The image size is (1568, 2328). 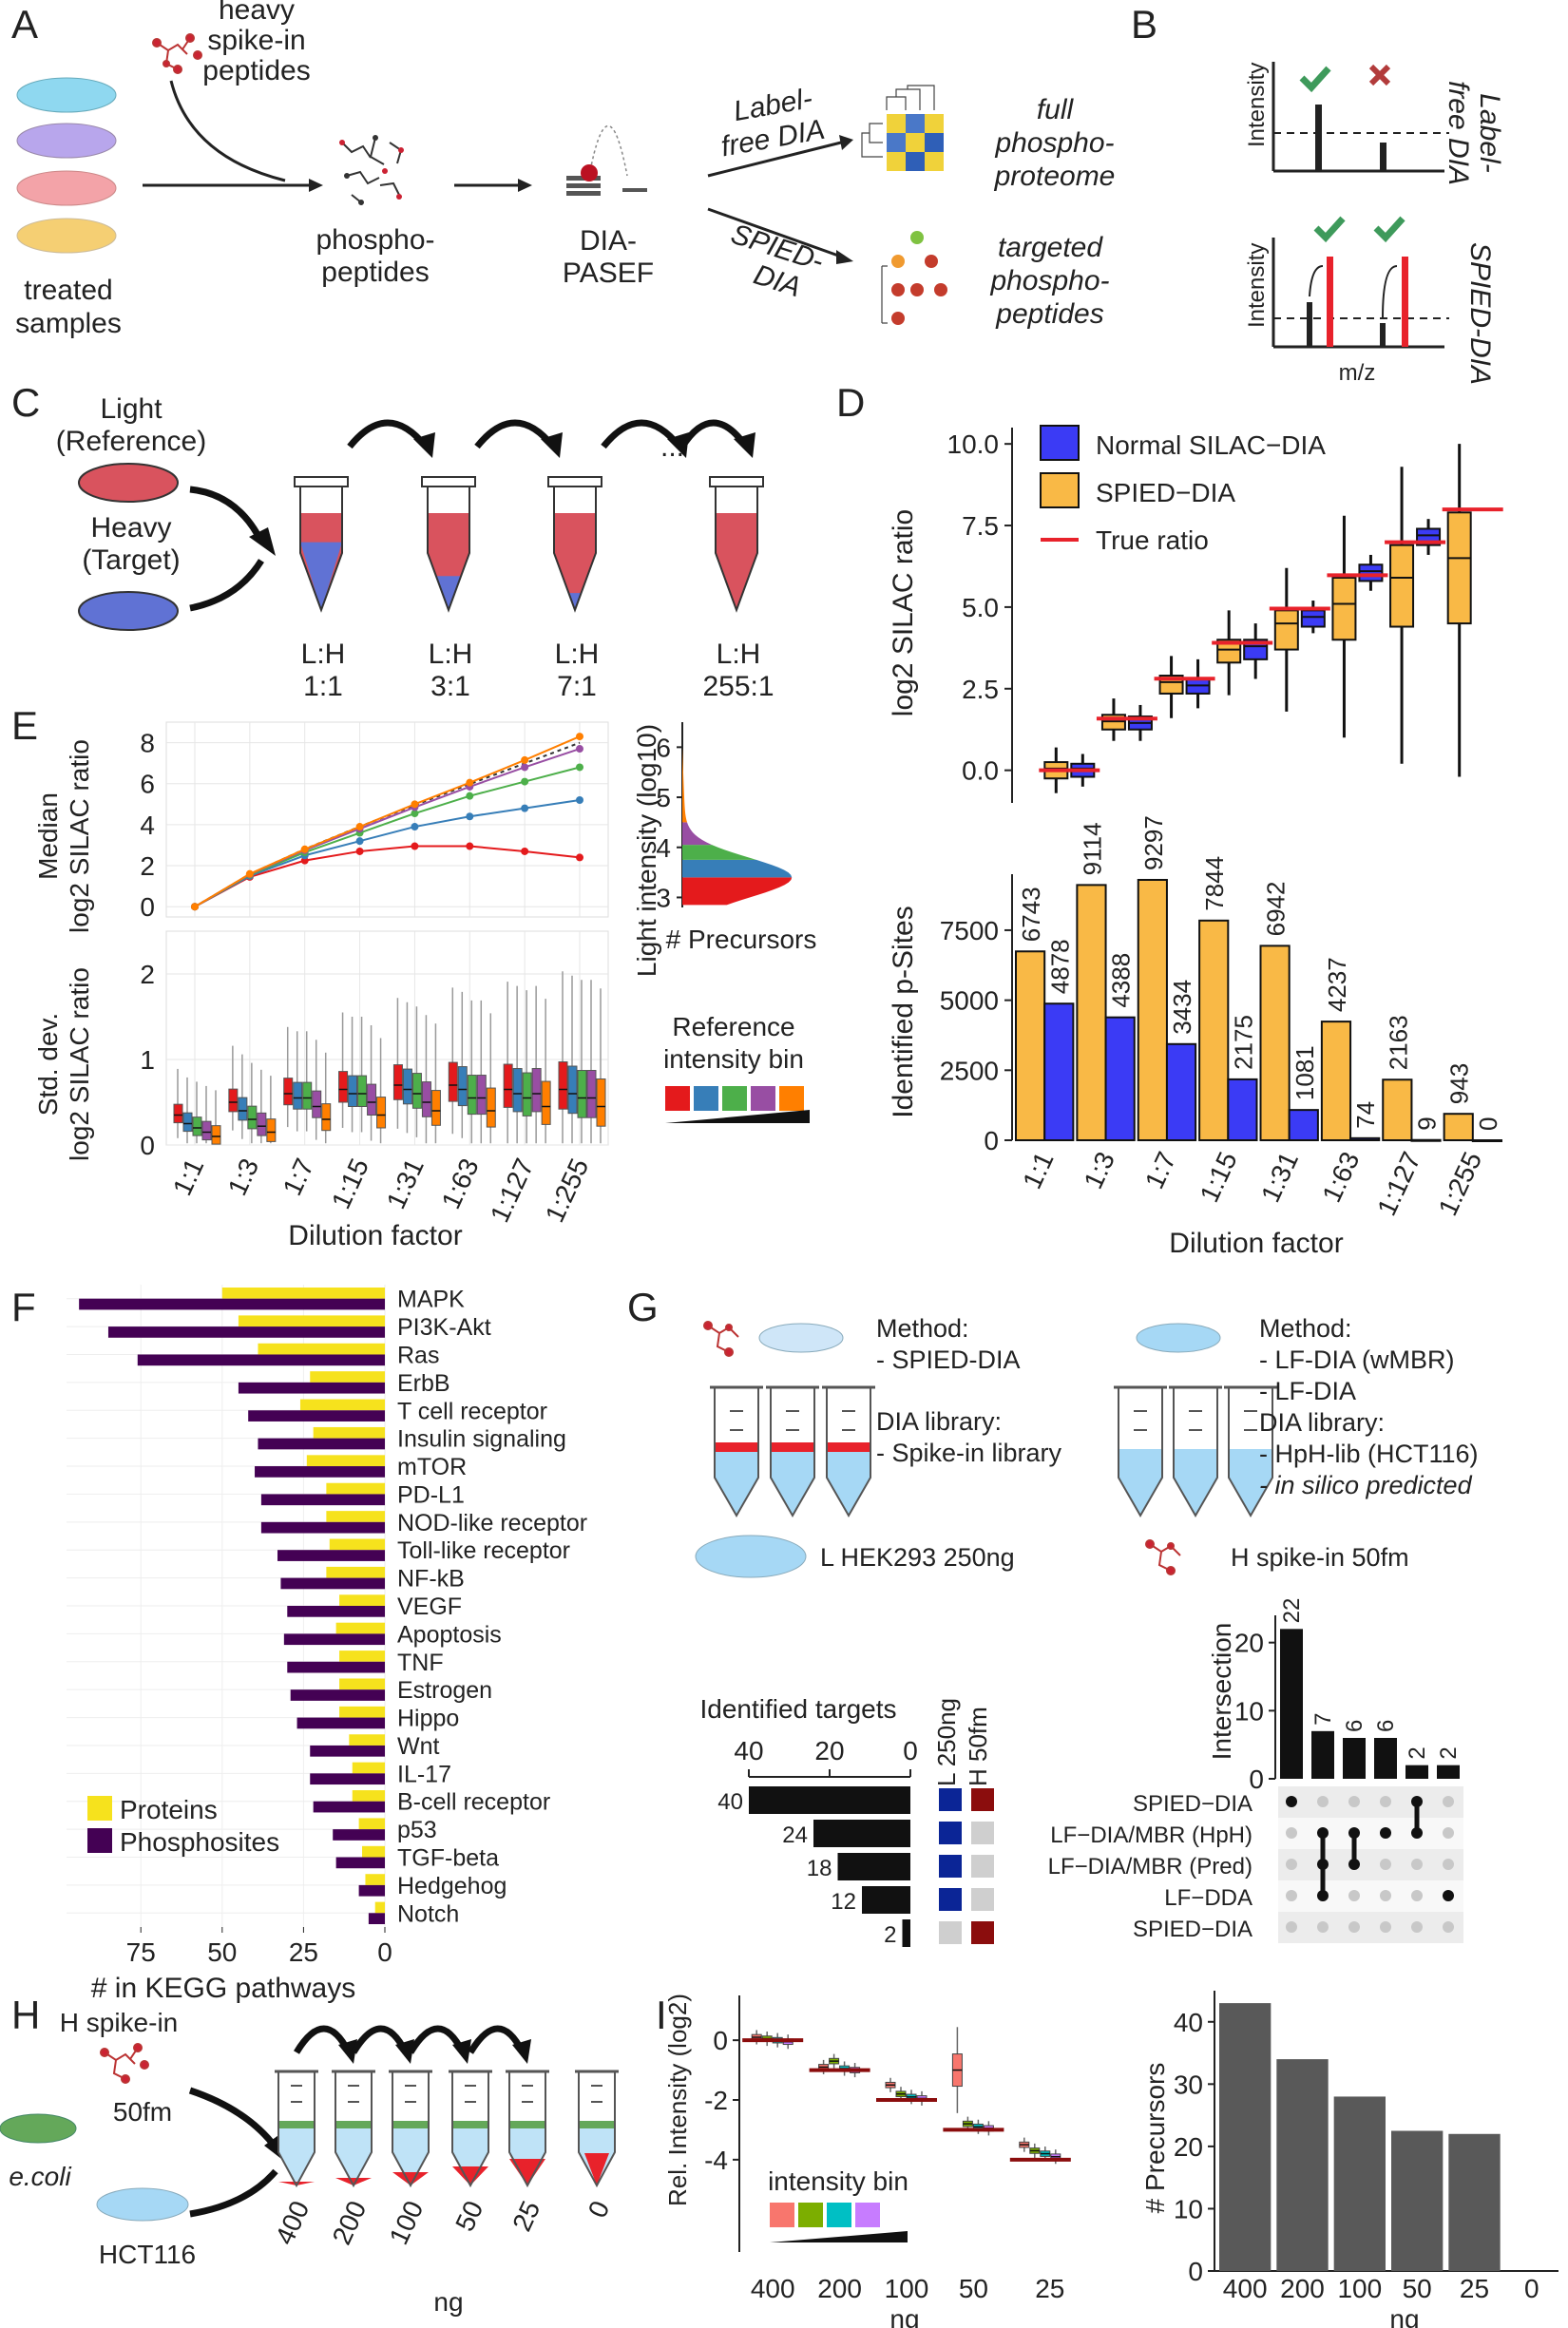 What do you see at coordinates (387, 819) in the screenshot?
I see `plot-bg` at bounding box center [387, 819].